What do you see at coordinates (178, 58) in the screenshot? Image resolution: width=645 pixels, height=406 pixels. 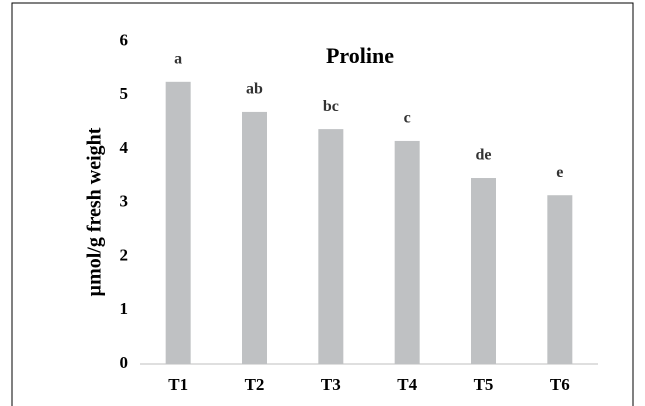 I see `bar-annotation: a` at bounding box center [178, 58].